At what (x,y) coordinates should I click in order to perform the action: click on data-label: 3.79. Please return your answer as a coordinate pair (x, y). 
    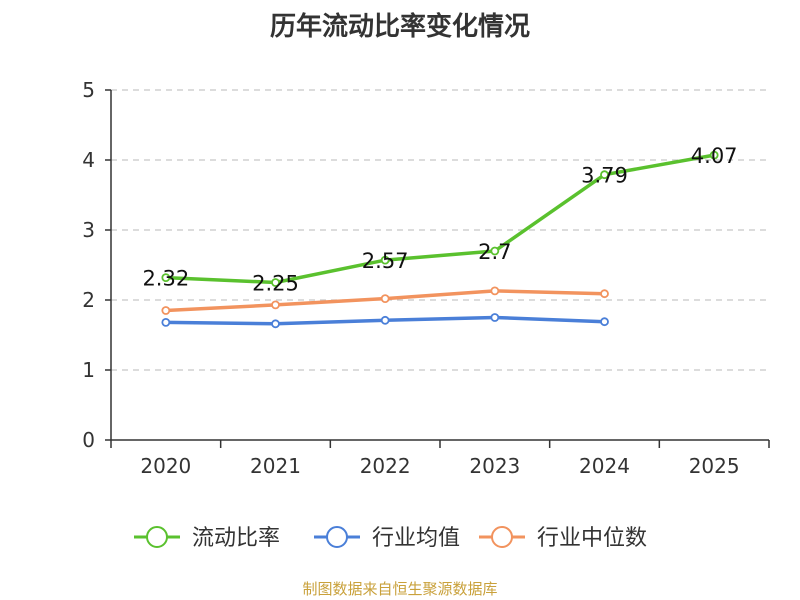
    Looking at the image, I should click on (604, 176).